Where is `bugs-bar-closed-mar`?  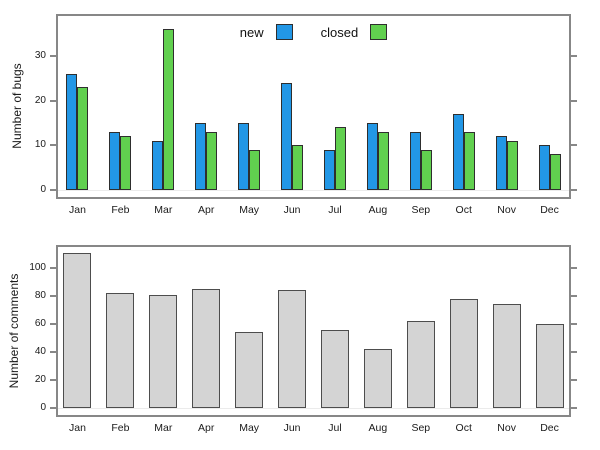 bugs-bar-closed-mar is located at coordinates (169, 109).